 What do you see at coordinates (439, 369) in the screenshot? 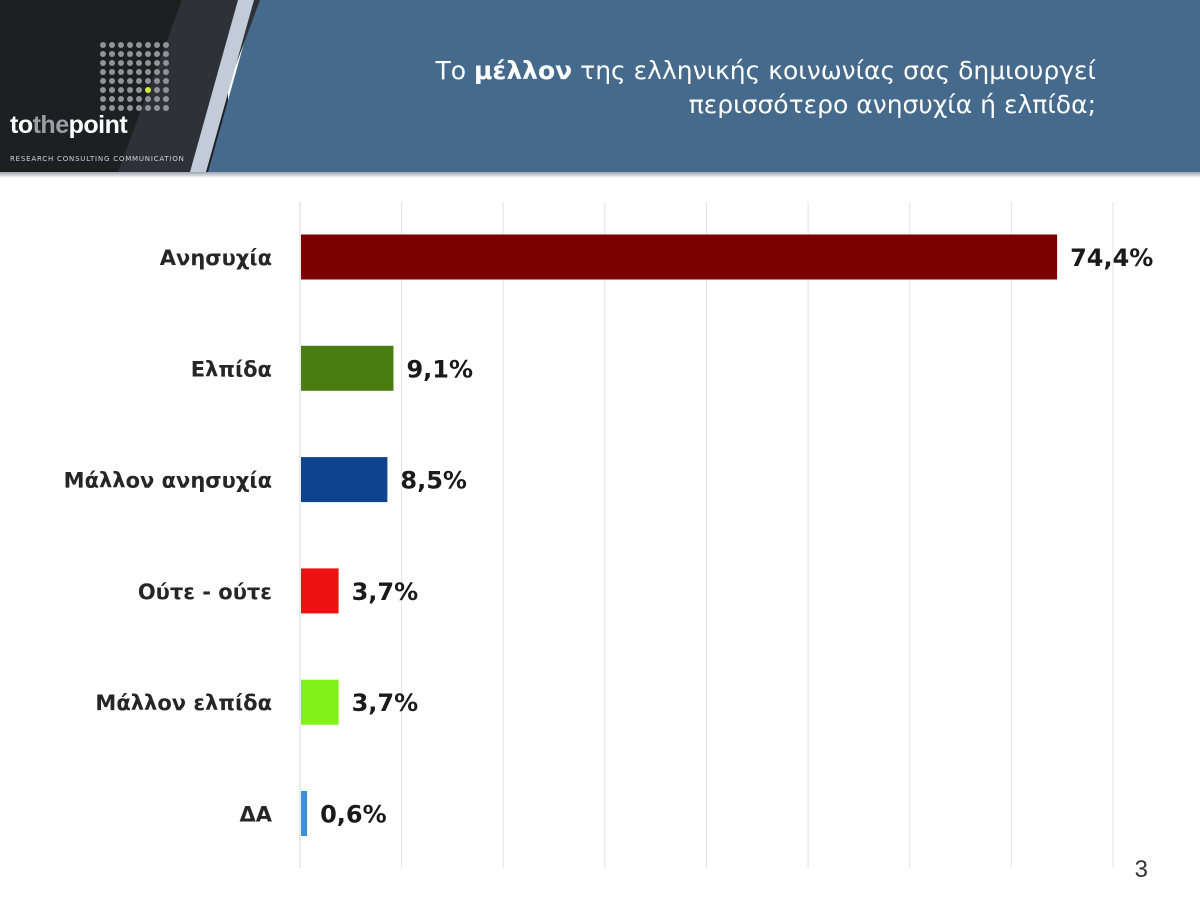
I see `data-label: 9,1%` at bounding box center [439, 369].